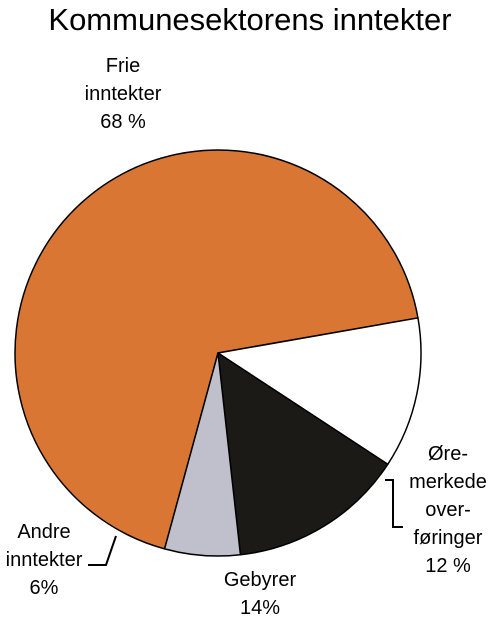  What do you see at coordinates (260, 580) in the screenshot?
I see `label-line: Gebyrer` at bounding box center [260, 580].